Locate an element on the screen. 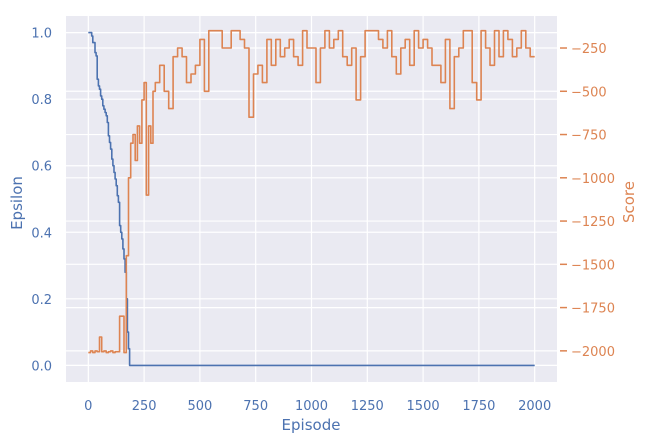 This screenshot has width=647, height=443. right-y-tick-label: −1500 is located at coordinates (593, 265).